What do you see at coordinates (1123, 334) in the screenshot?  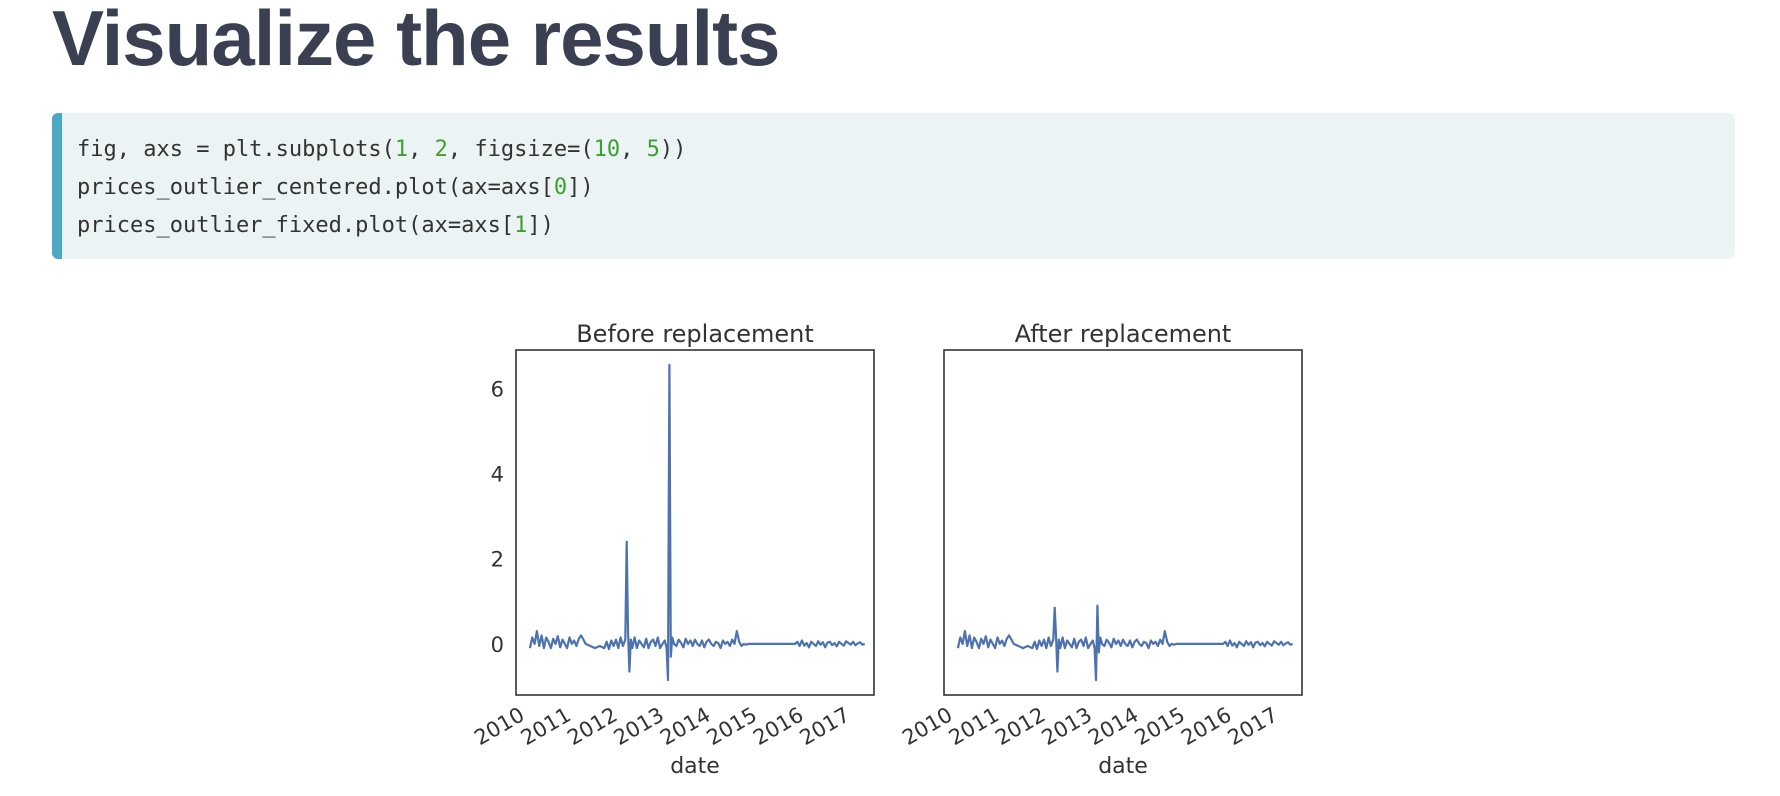 I see `chart-title: After replacement` at bounding box center [1123, 334].